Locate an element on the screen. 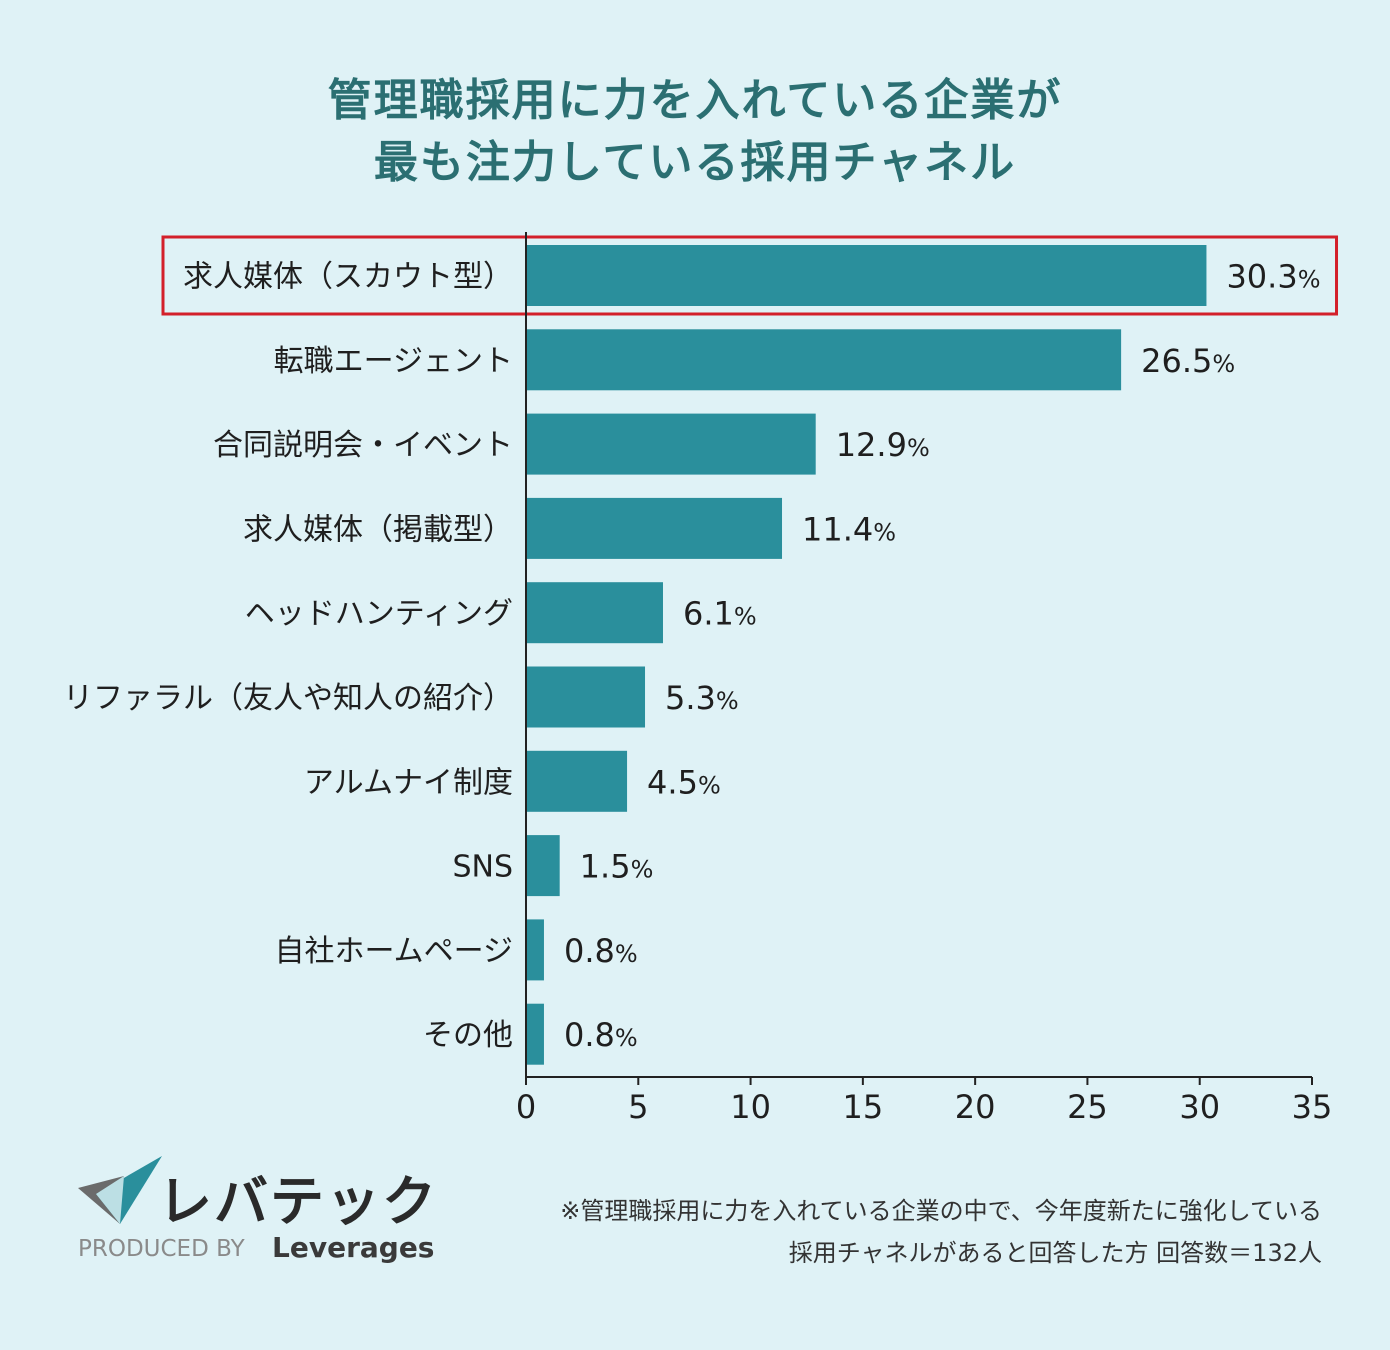 The width and height of the screenshot is (1390, 1350). leverages-logo is located at coordinates (120, 1190).